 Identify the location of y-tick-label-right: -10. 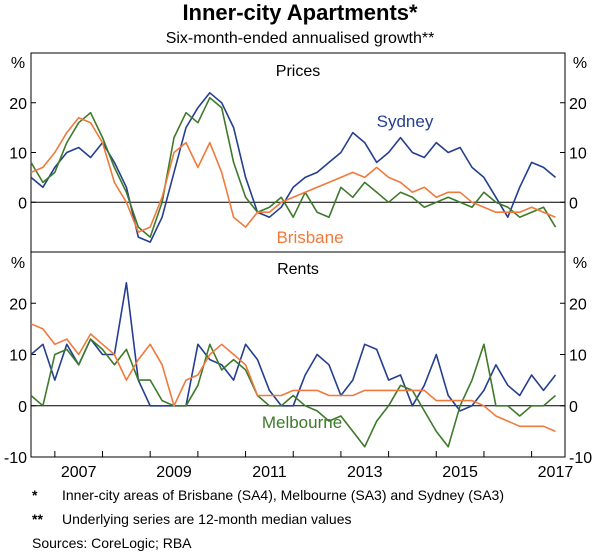
(580, 458).